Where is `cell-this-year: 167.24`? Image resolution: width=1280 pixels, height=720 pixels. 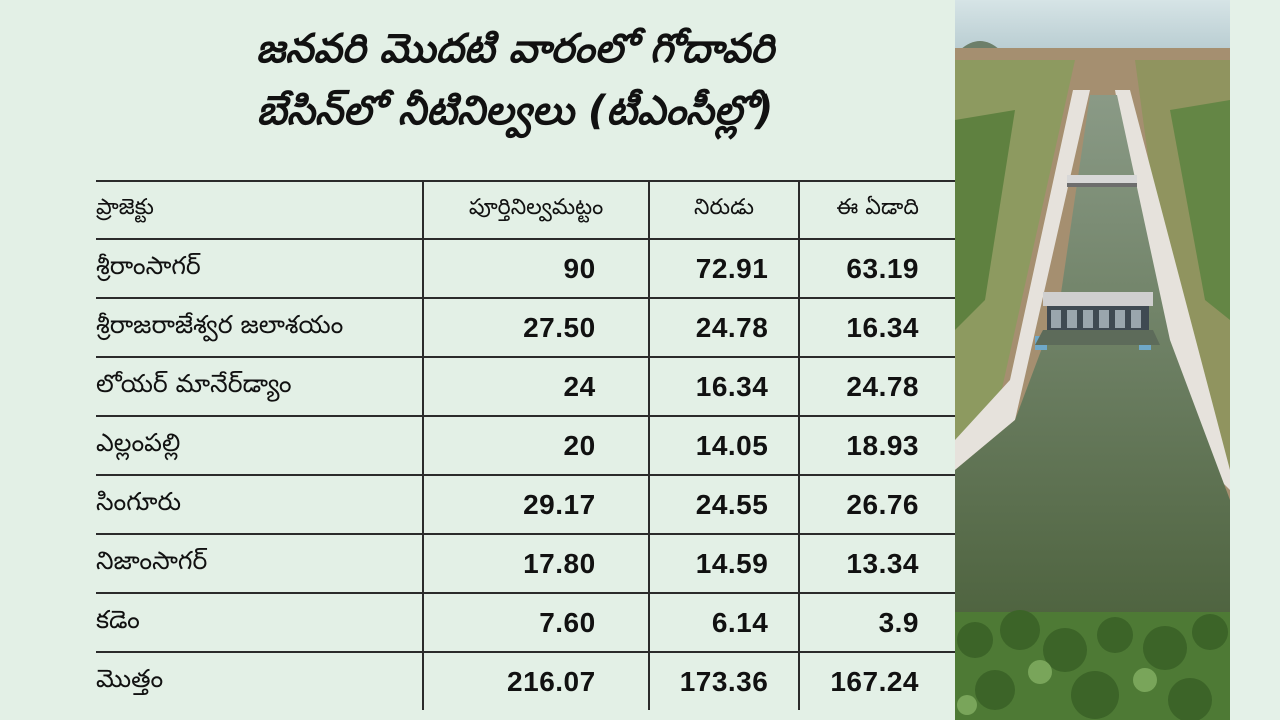
cell-this-year: 167.24 is located at coordinates (876, 680).